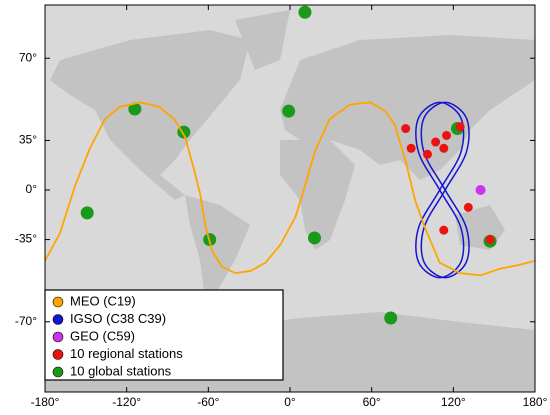 The height and width of the screenshot is (415, 550). Describe the element at coordinates (121, 370) in the screenshot. I see `legend-label: 10 global stations` at that location.